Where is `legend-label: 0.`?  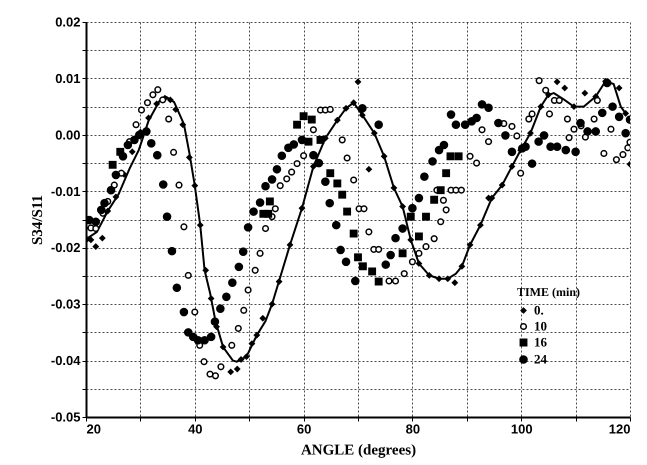 legend-label: 0. is located at coordinates (539, 310).